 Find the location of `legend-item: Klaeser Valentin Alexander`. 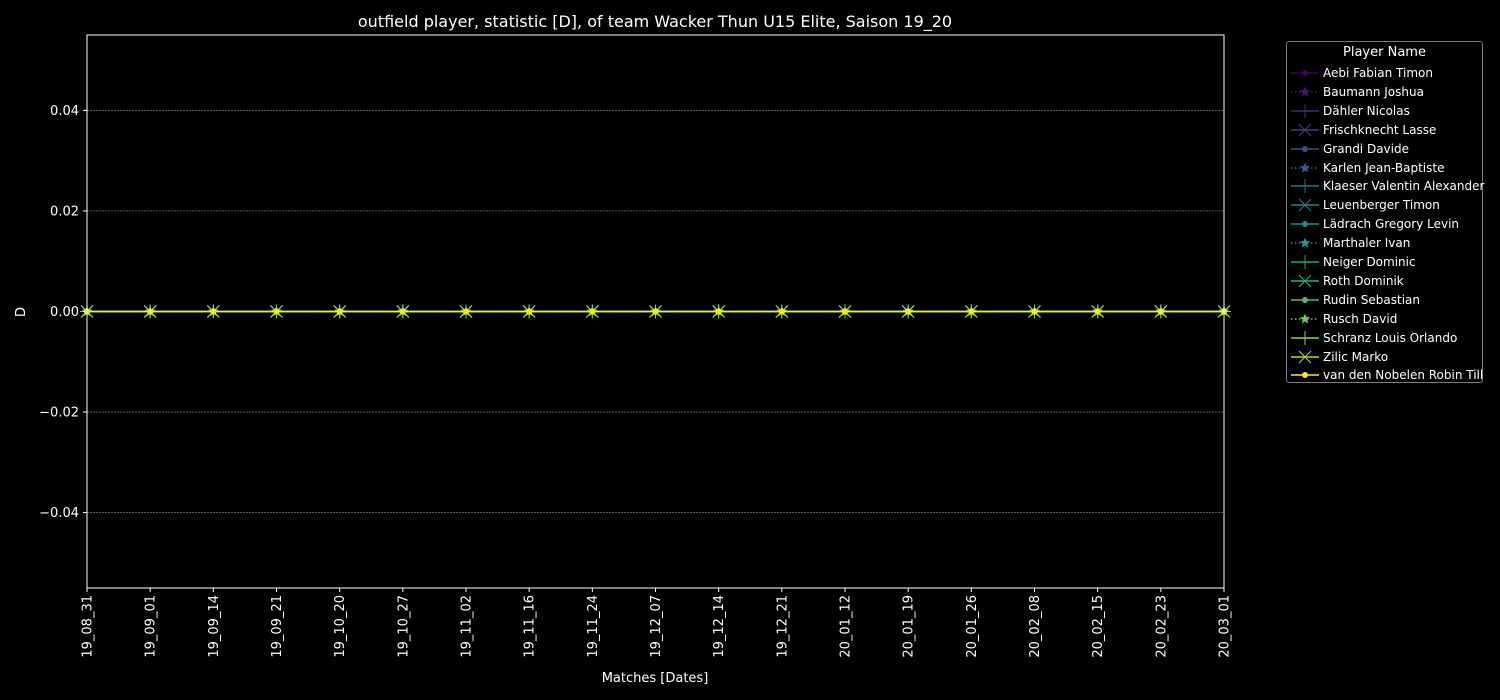

legend-item: Klaeser Valentin Alexander is located at coordinates (1386, 186).